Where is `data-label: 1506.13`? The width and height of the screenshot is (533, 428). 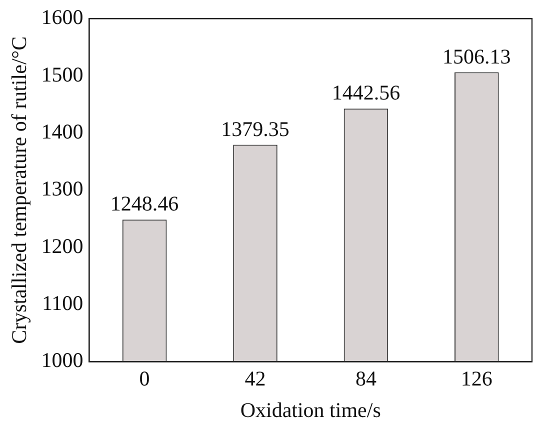 data-label: 1506.13 is located at coordinates (476, 56).